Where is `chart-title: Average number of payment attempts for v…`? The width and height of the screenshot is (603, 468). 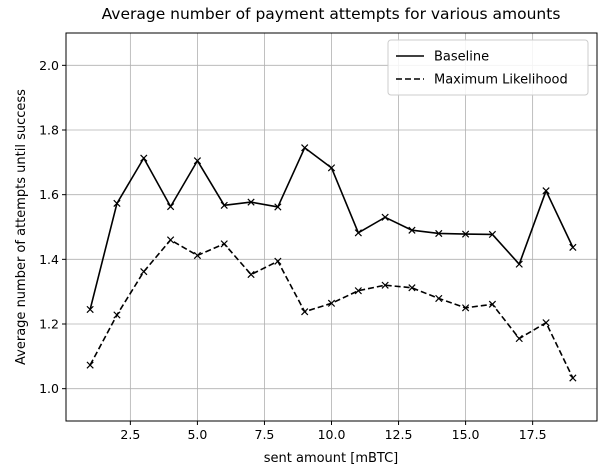
chart-title: Average number of payment attempts for v… is located at coordinates (331, 14).